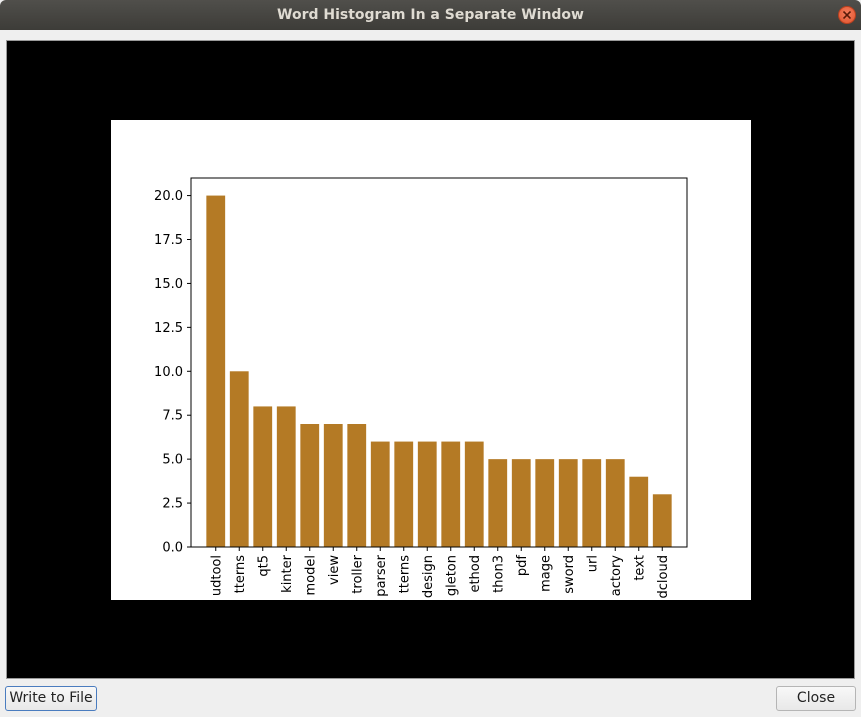 The width and height of the screenshot is (861, 717). I want to click on x-tick-label: mage, so click(545, 573).